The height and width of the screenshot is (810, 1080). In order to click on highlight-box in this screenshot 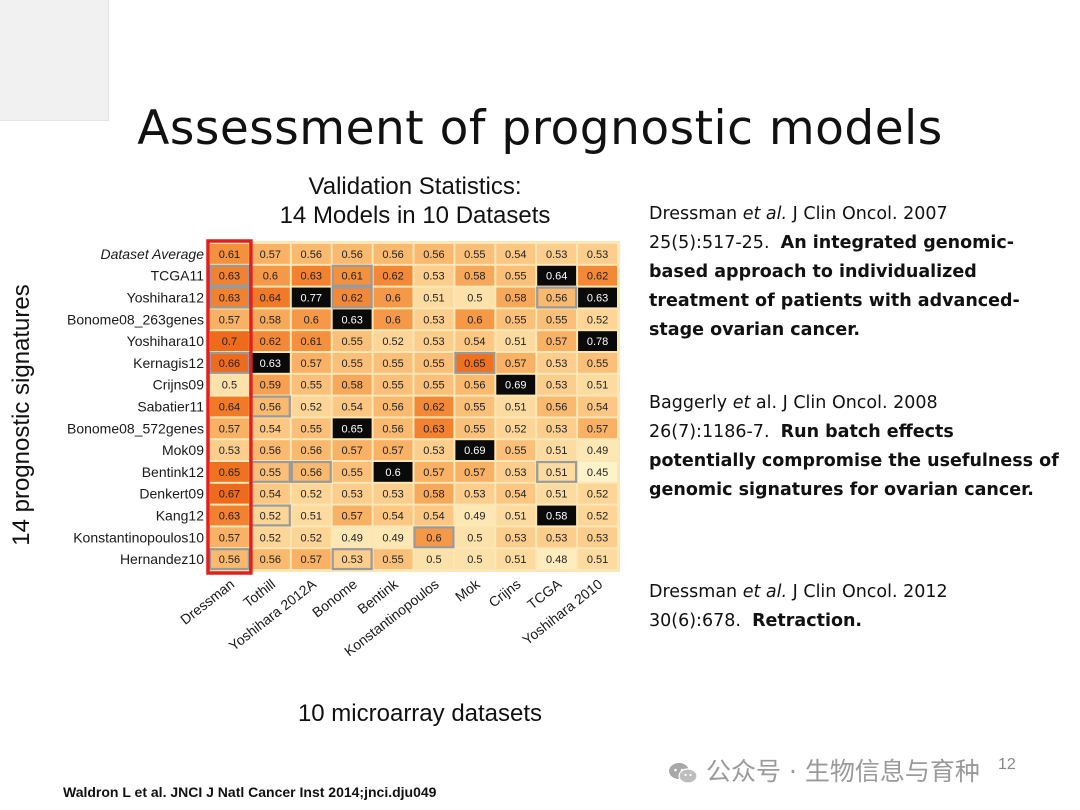, I will do `click(229, 407)`.